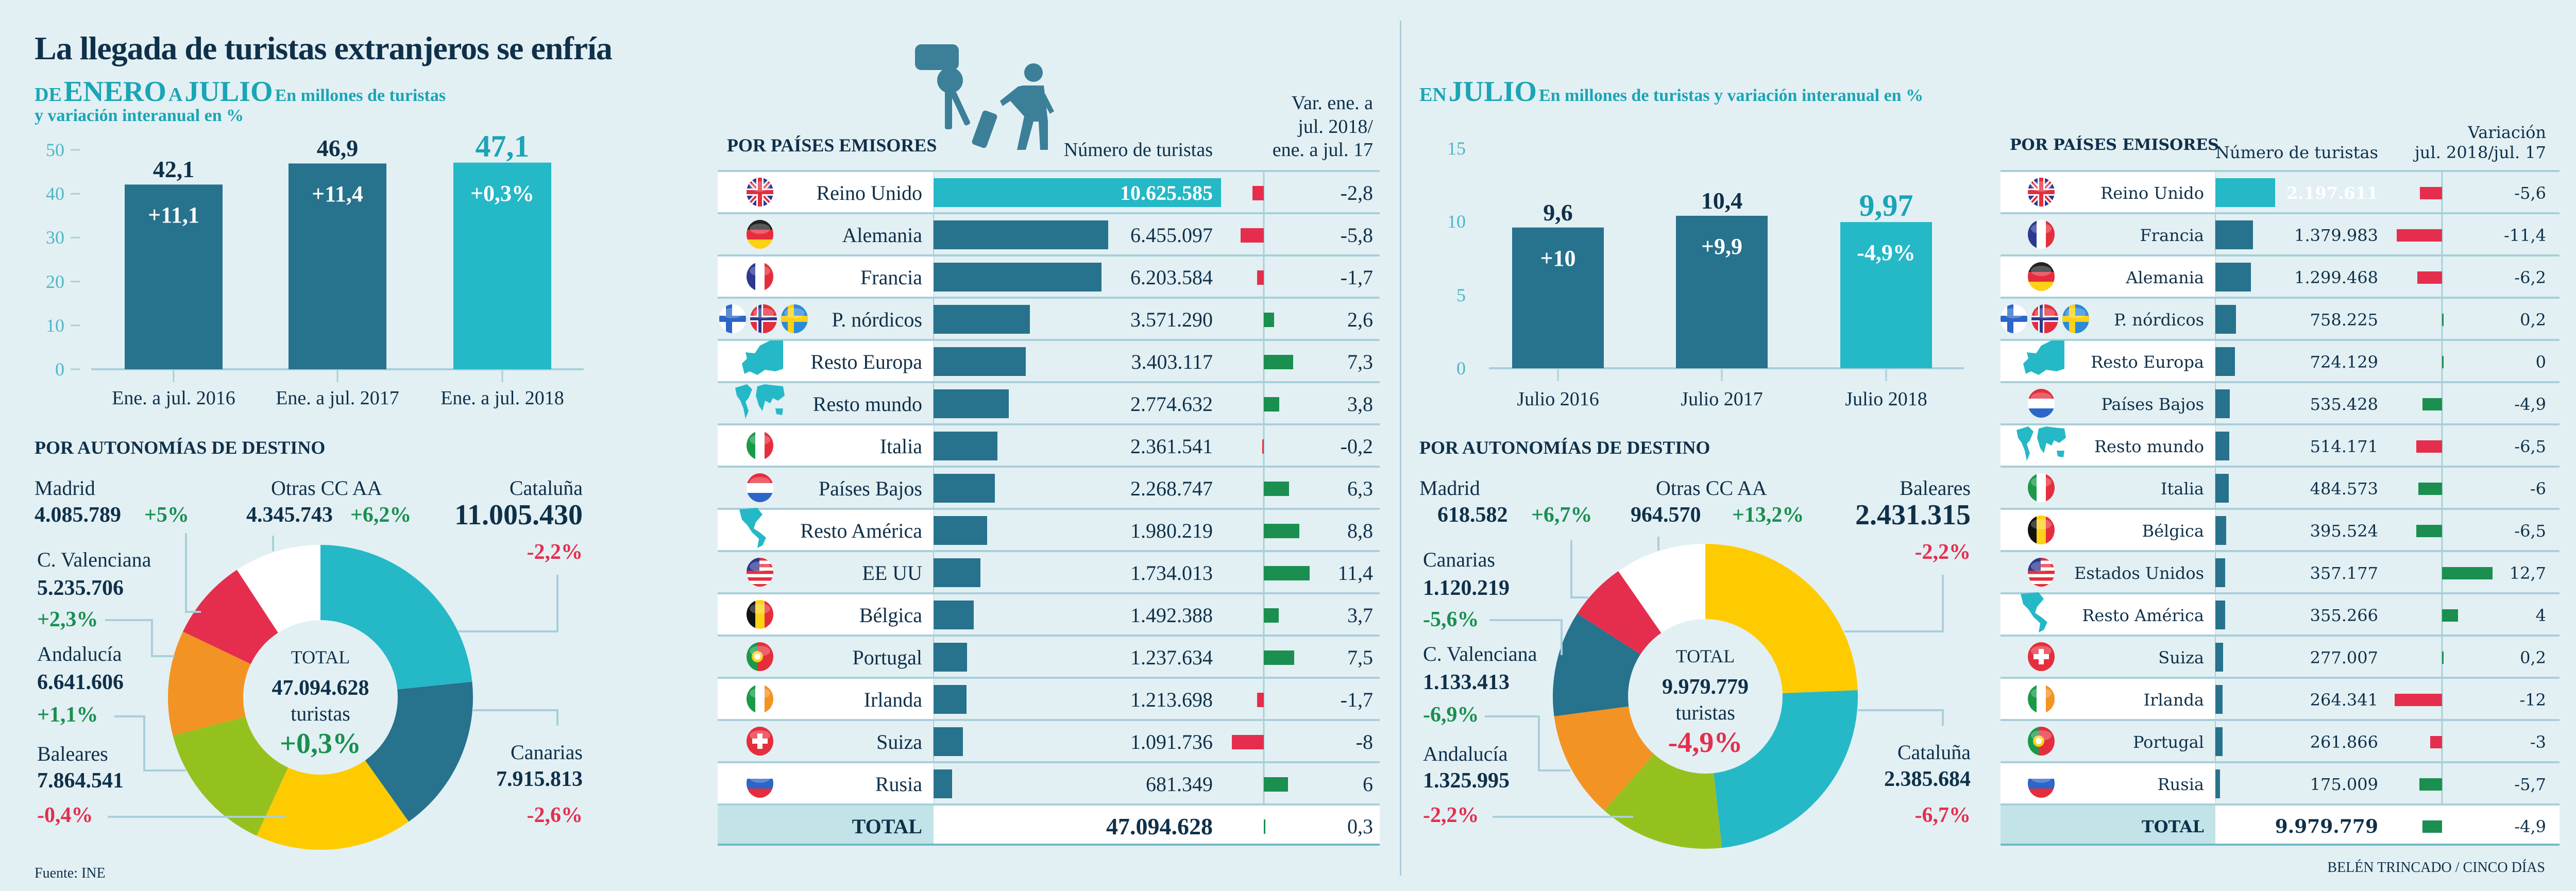 This screenshot has width=2576, height=891. What do you see at coordinates (1049, 318) in the screenshot?
I see `table-row: P. nórdicos 3.571.290 2,6` at bounding box center [1049, 318].